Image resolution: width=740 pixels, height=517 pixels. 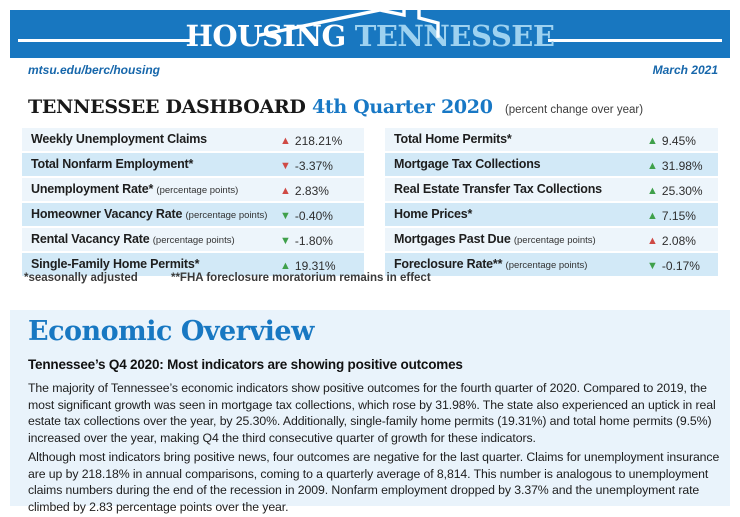 I want to click on indicator-value: 31.98%, so click(x=682, y=166).